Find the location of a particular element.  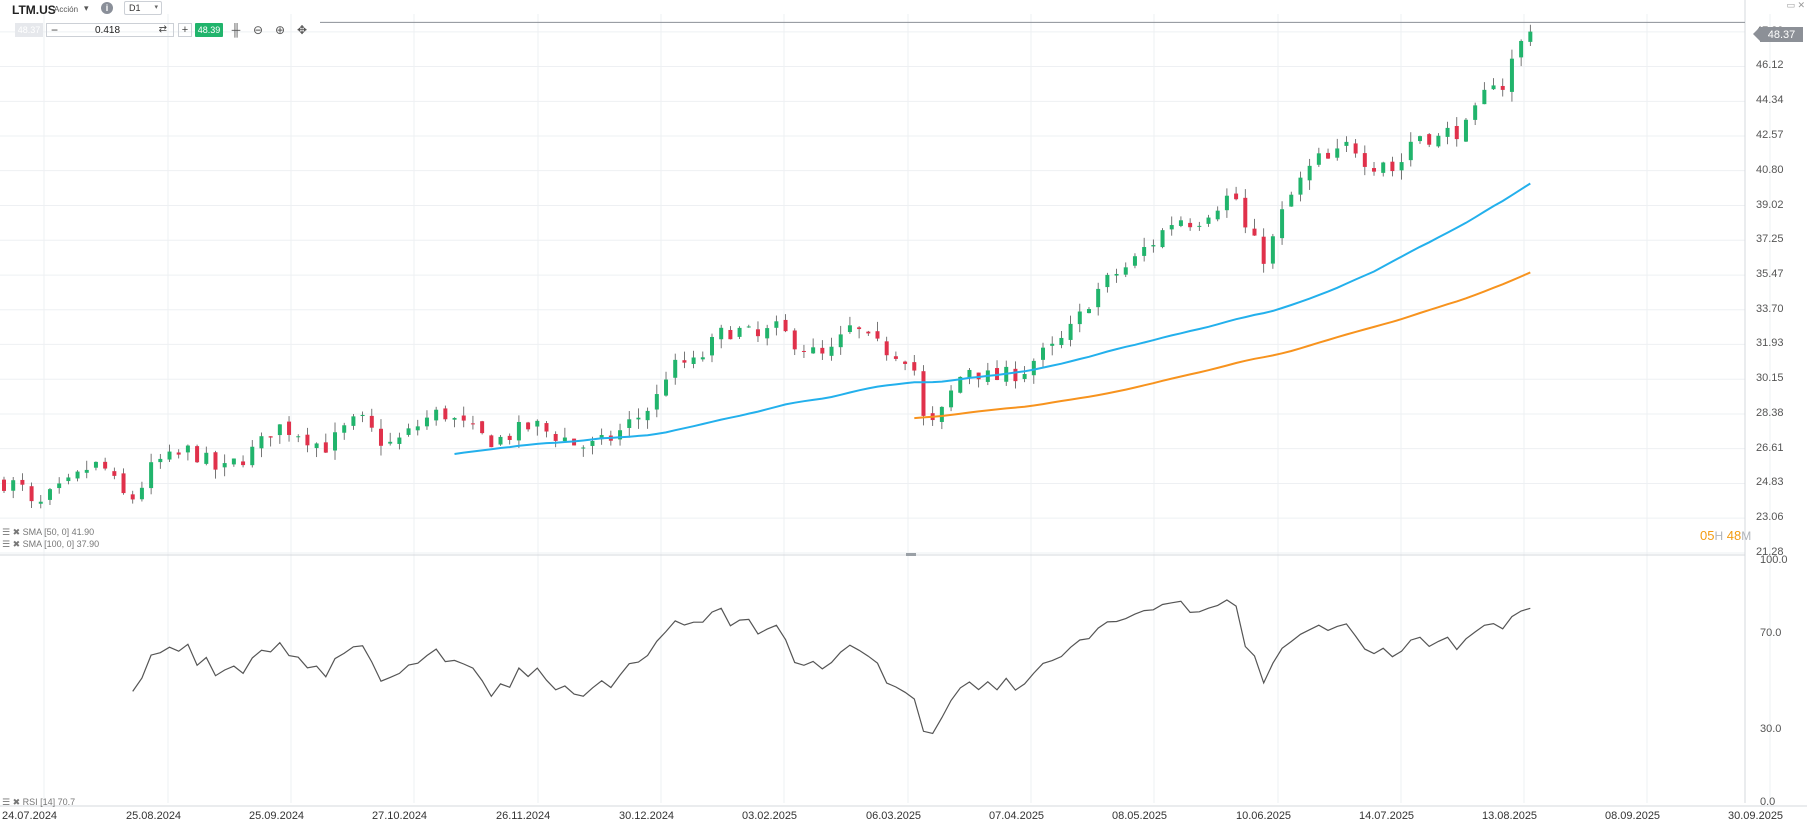

price-tick-label: 31.93 is located at coordinates (1770, 343).